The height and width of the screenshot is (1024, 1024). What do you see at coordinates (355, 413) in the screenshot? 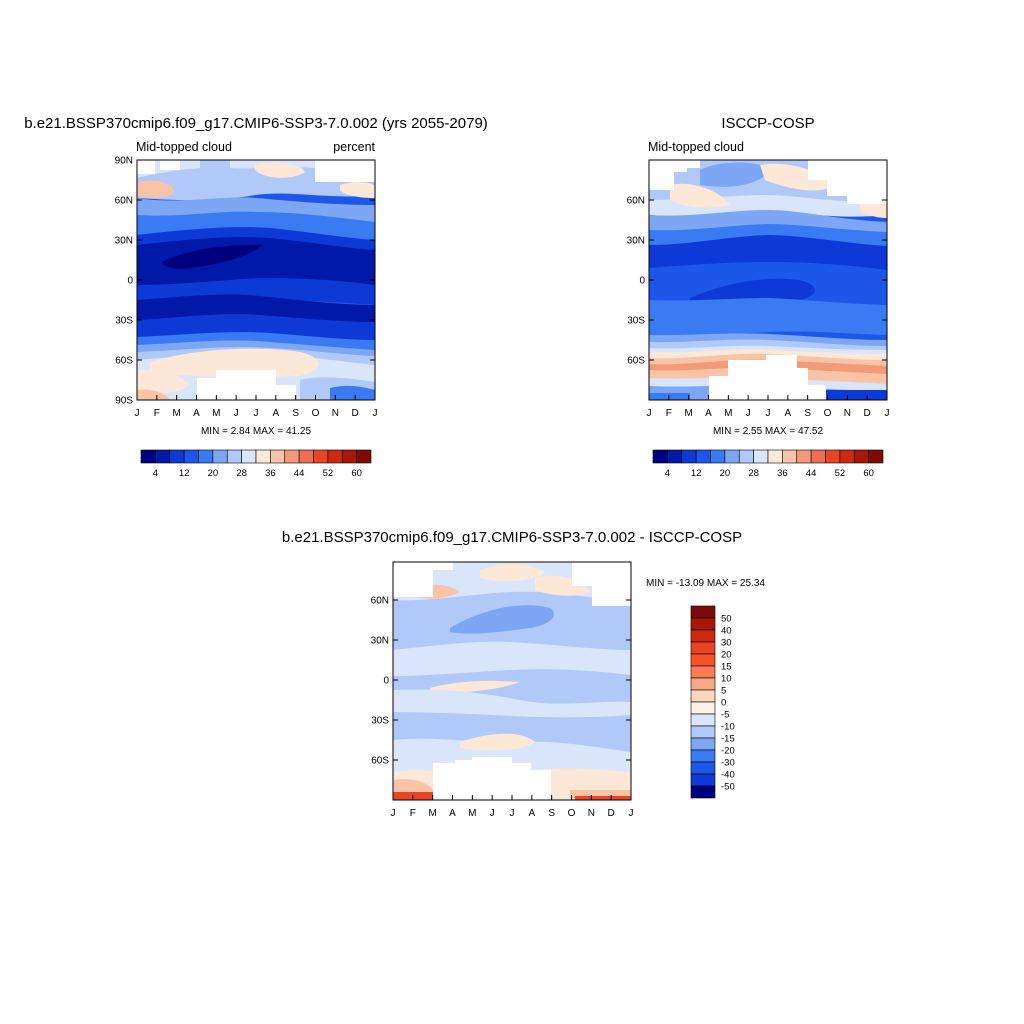
I see `panel-model-xtick-label: D` at bounding box center [355, 413].